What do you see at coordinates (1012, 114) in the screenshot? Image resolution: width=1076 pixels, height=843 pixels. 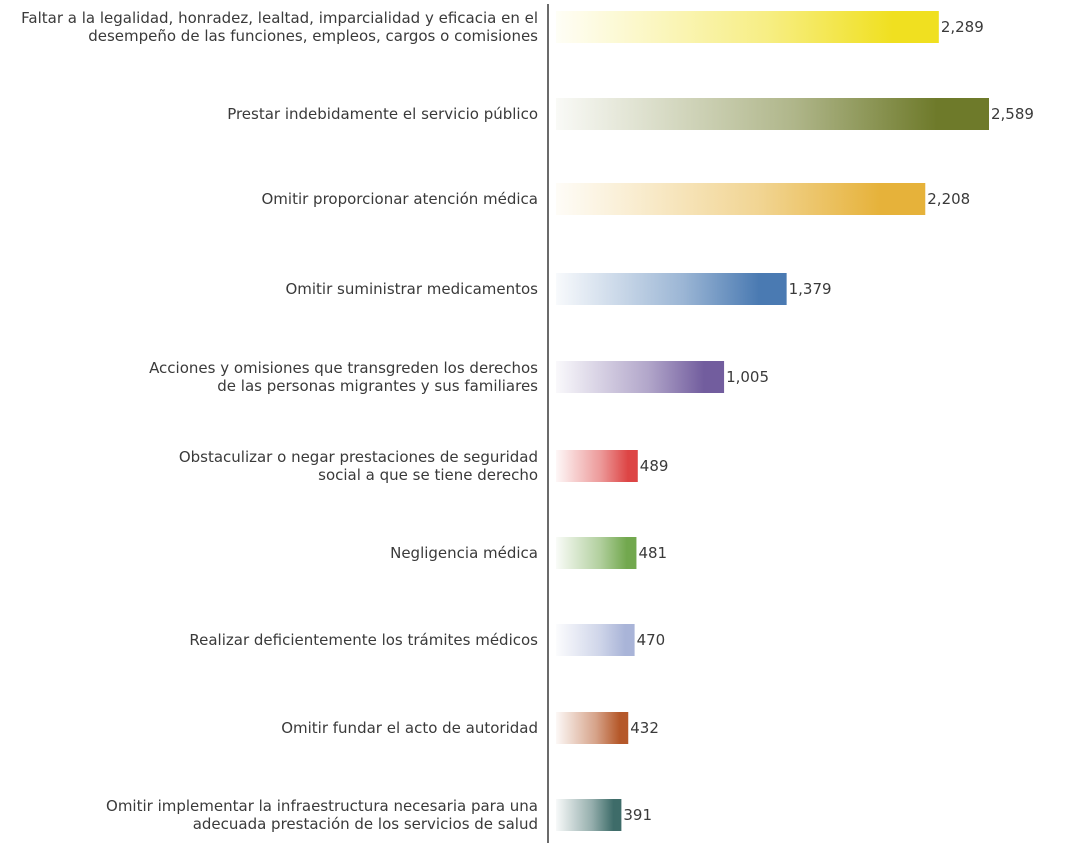 I see `value-label-2: 2,589` at bounding box center [1012, 114].